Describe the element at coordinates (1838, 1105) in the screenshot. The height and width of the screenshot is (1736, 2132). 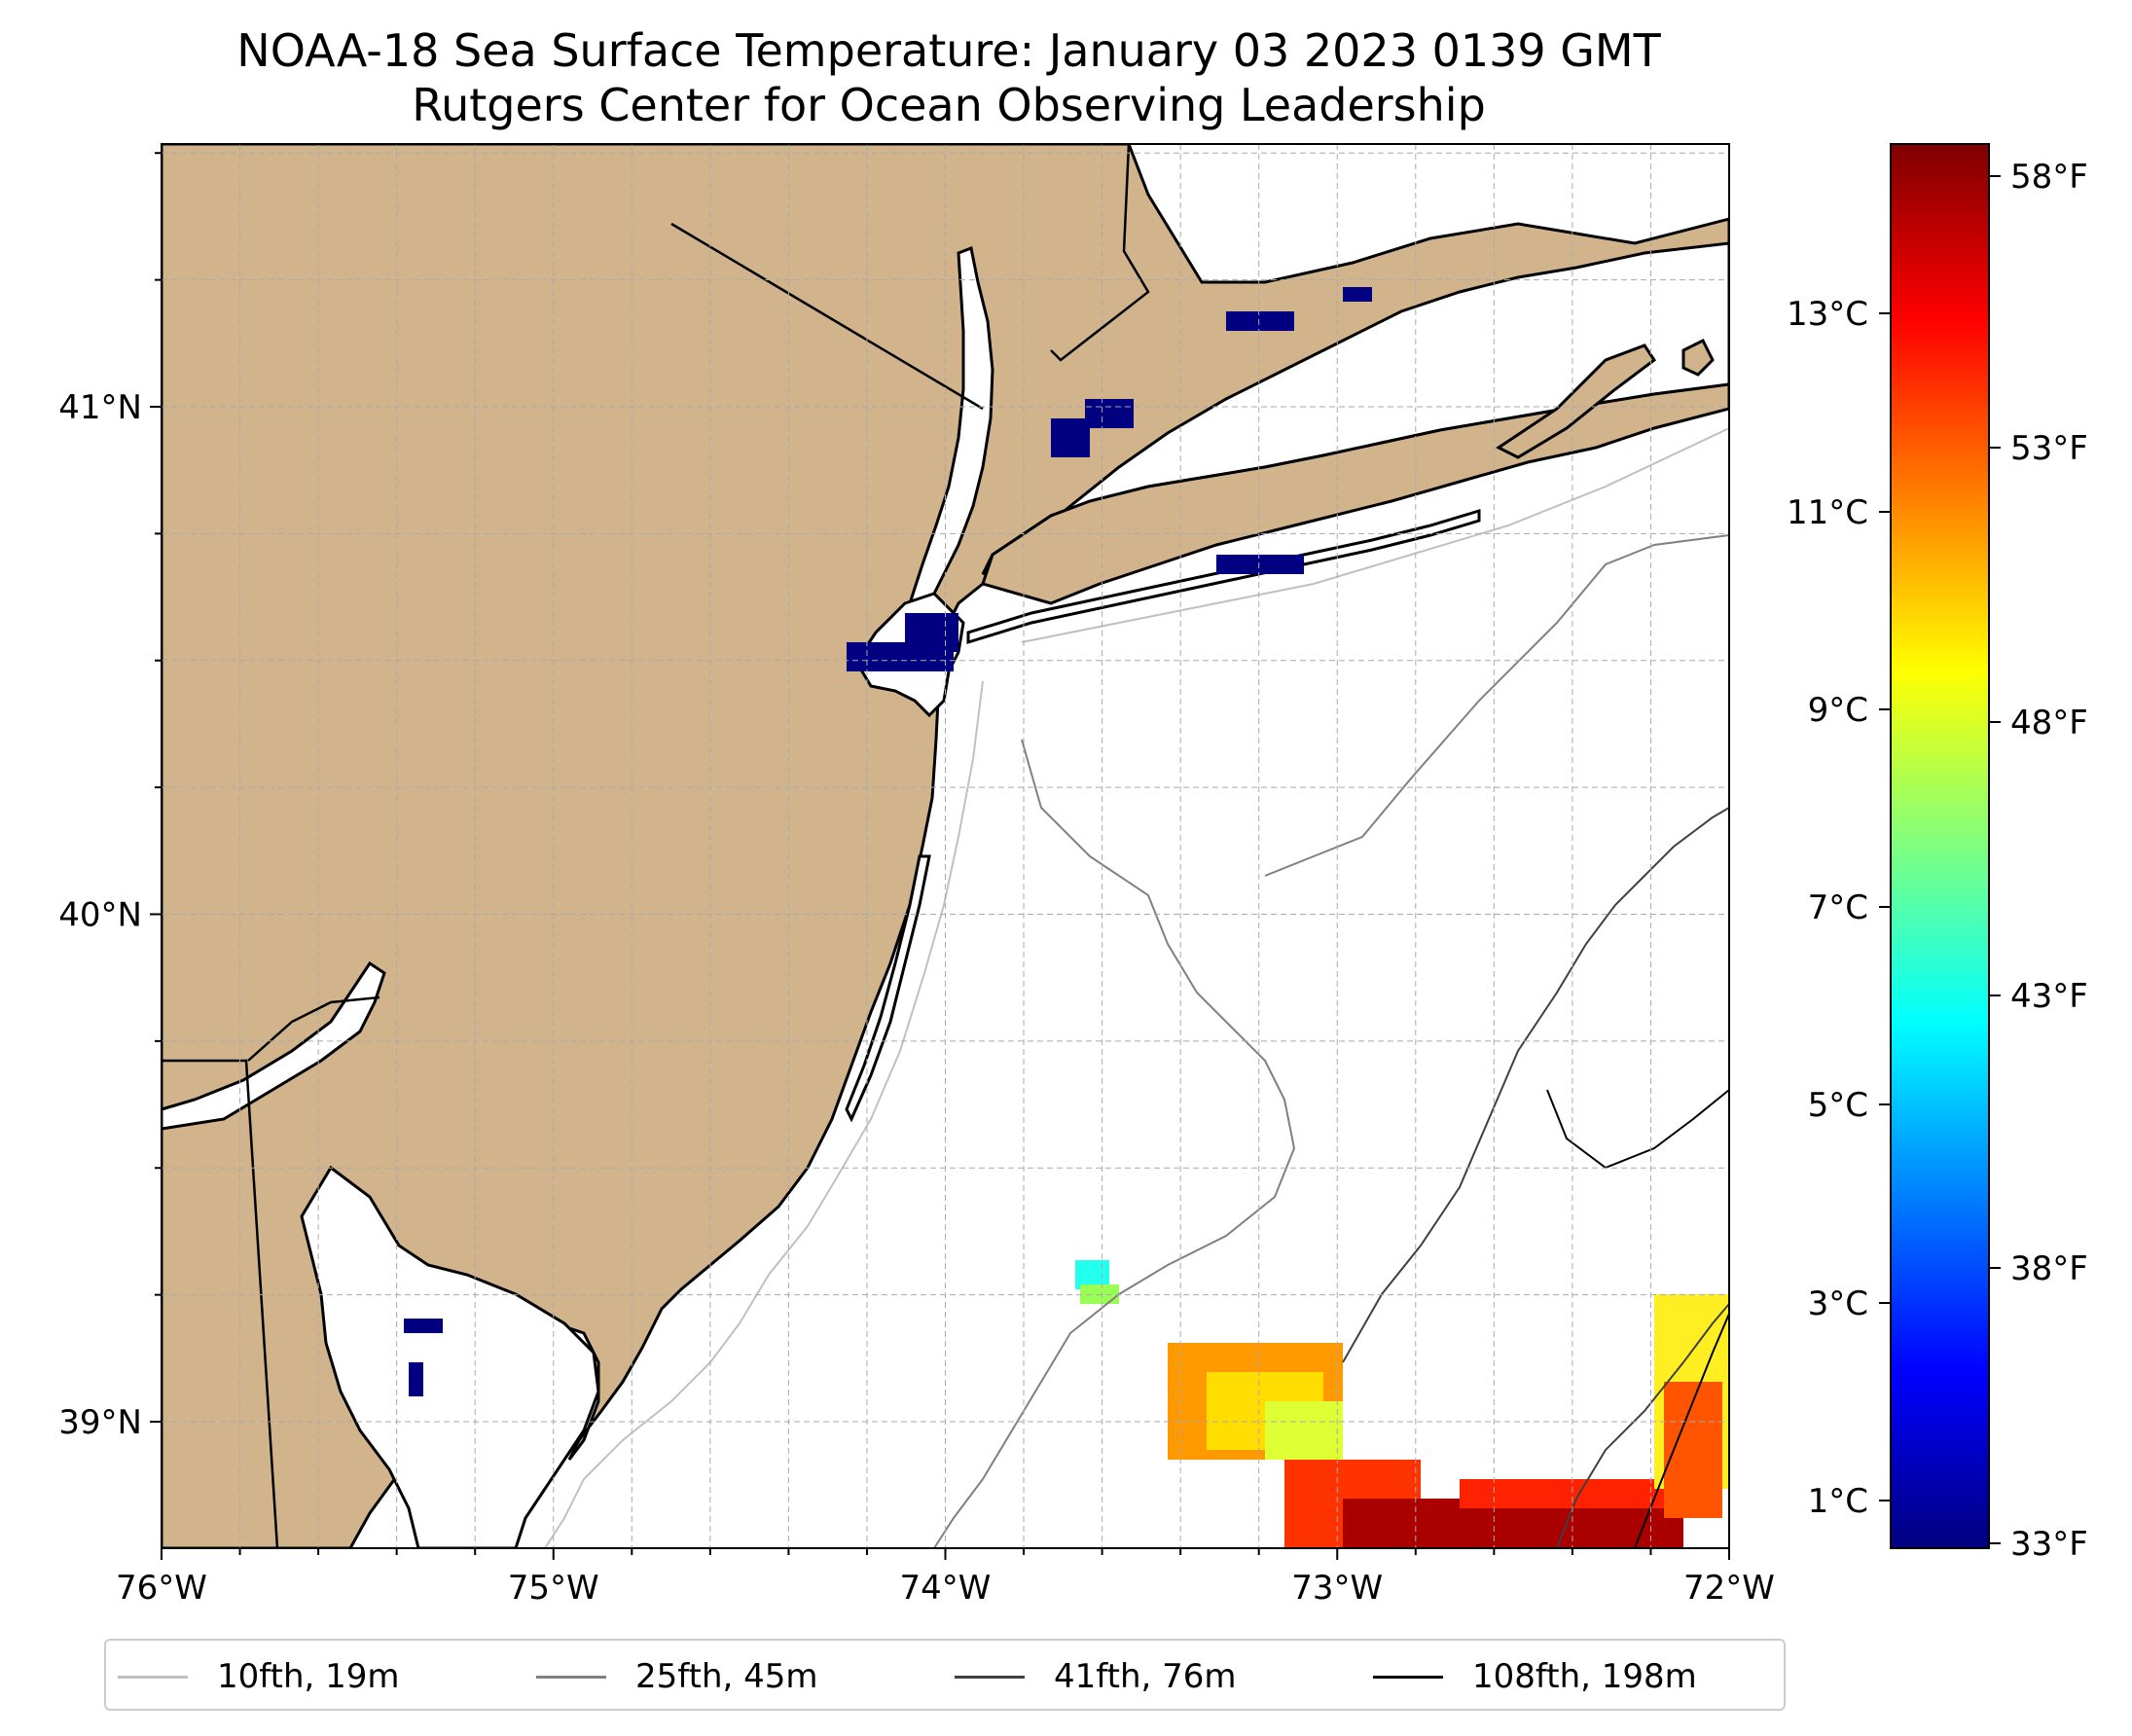
I see `colorbar-celsius-label: 5°C` at that location.